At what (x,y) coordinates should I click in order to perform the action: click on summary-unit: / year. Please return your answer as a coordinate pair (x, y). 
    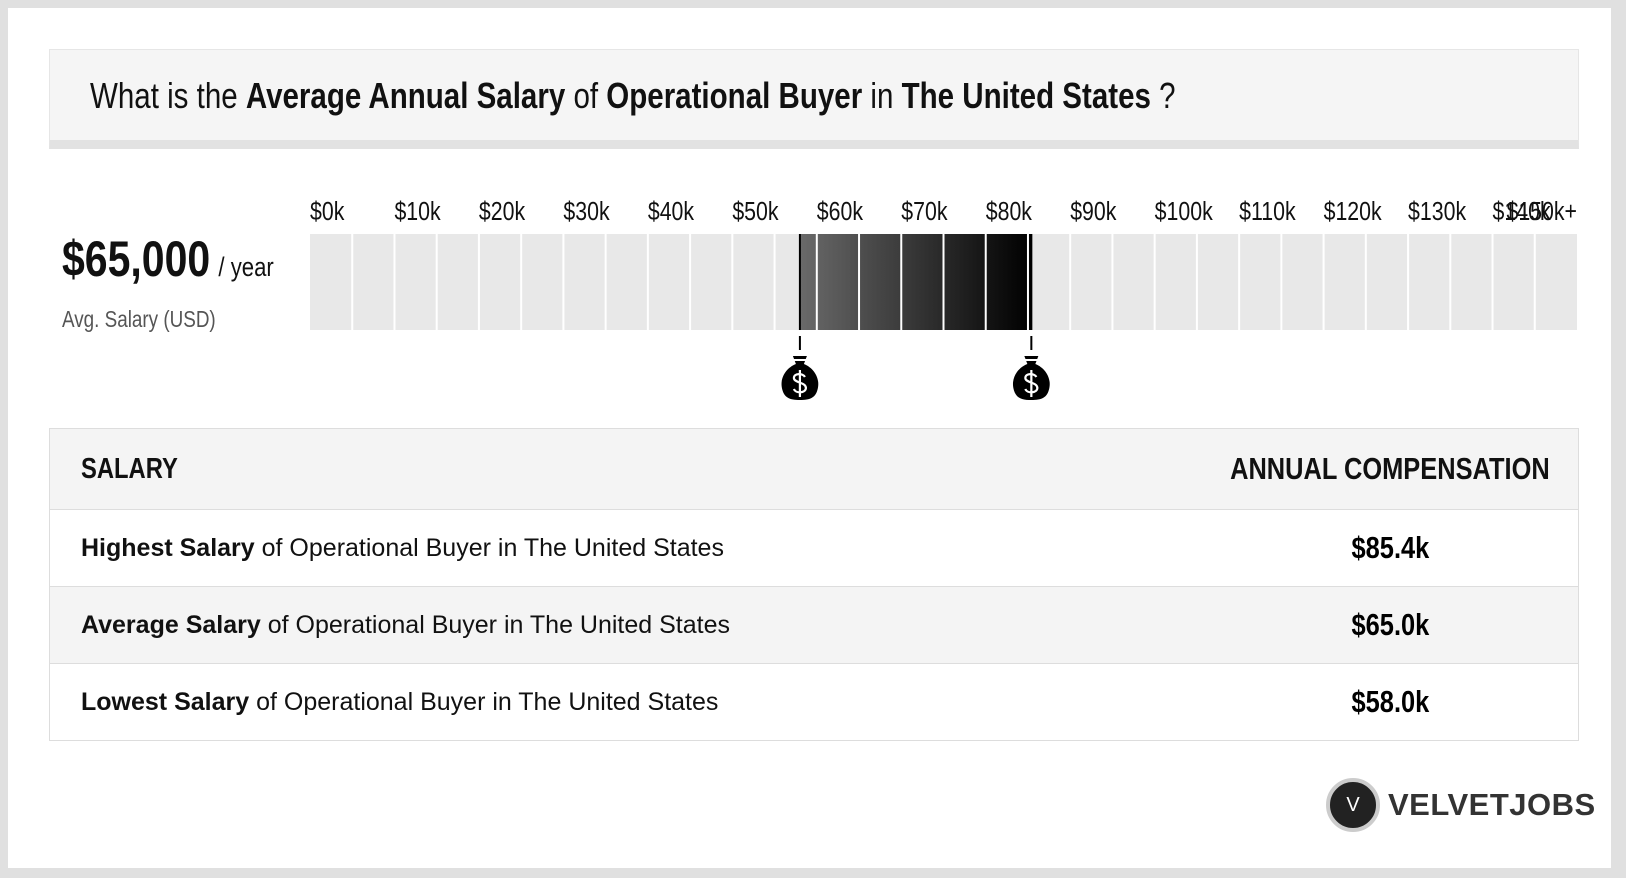
    Looking at the image, I should click on (246, 267).